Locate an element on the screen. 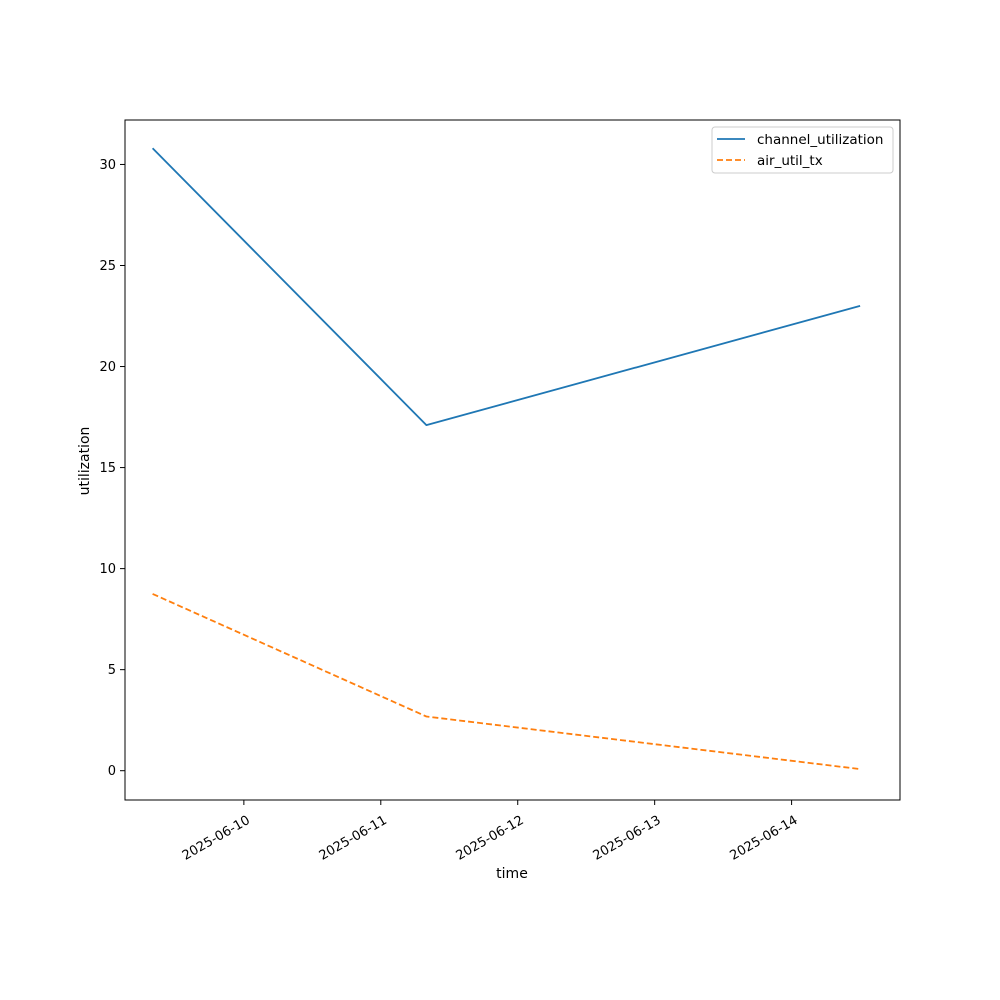 The height and width of the screenshot is (1000, 1000). y-tick-label: 5 is located at coordinates (112, 670).